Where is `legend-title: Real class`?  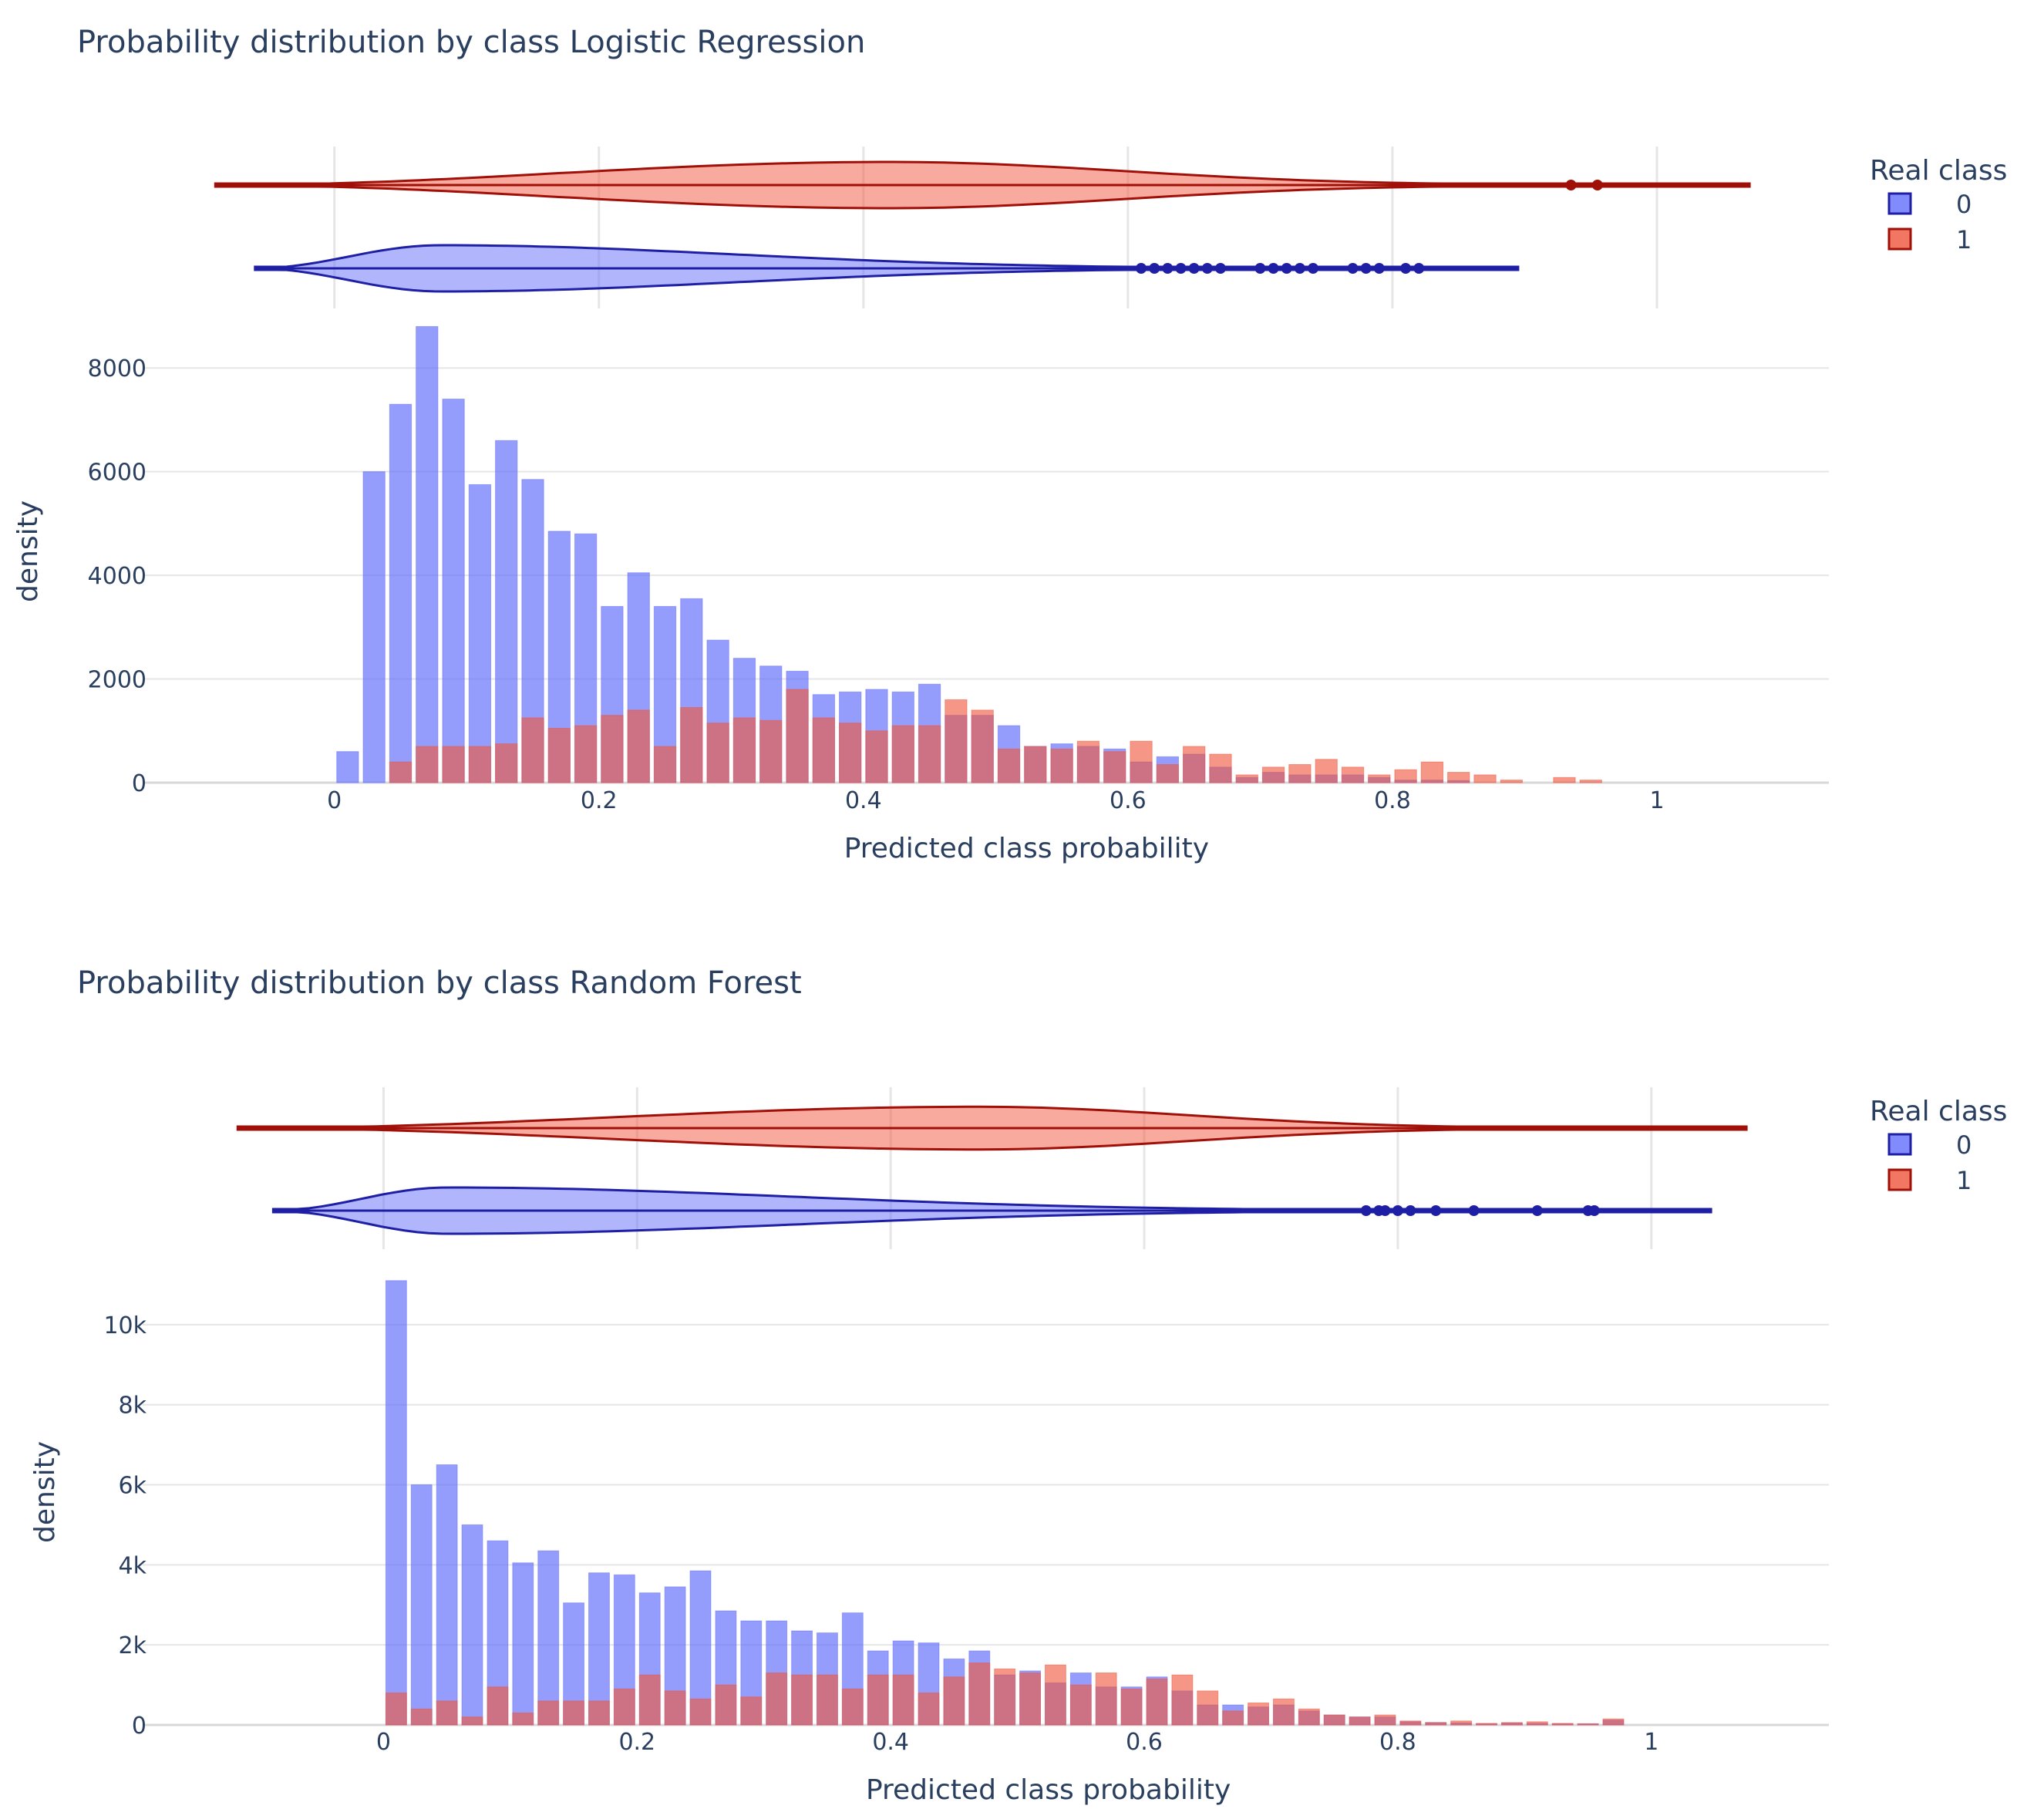
legend-title: Real class is located at coordinates (1938, 1111).